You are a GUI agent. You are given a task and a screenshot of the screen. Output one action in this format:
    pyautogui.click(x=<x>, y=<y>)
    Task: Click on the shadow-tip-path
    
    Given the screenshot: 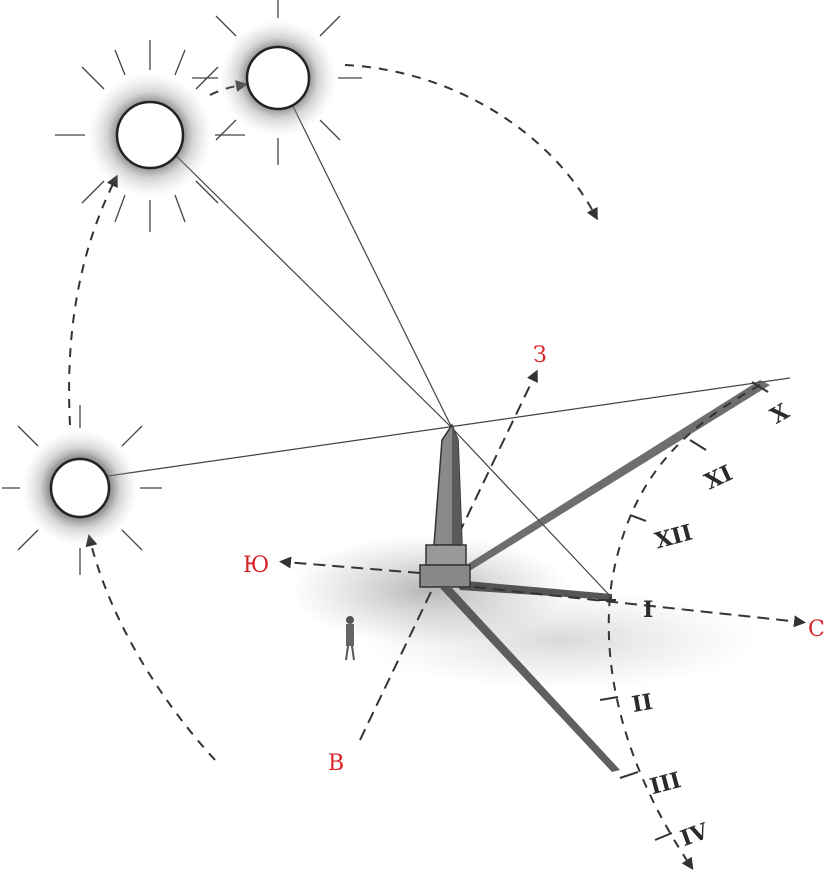 What is the action you would take?
    pyautogui.click(x=684, y=627)
    